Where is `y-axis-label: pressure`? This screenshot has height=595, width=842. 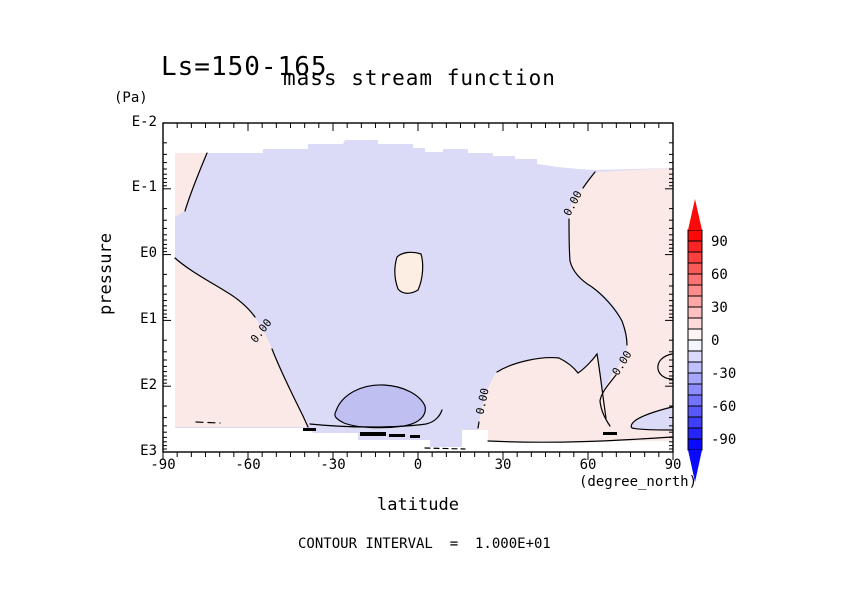
y-axis-label: pressure is located at coordinates (106, 274).